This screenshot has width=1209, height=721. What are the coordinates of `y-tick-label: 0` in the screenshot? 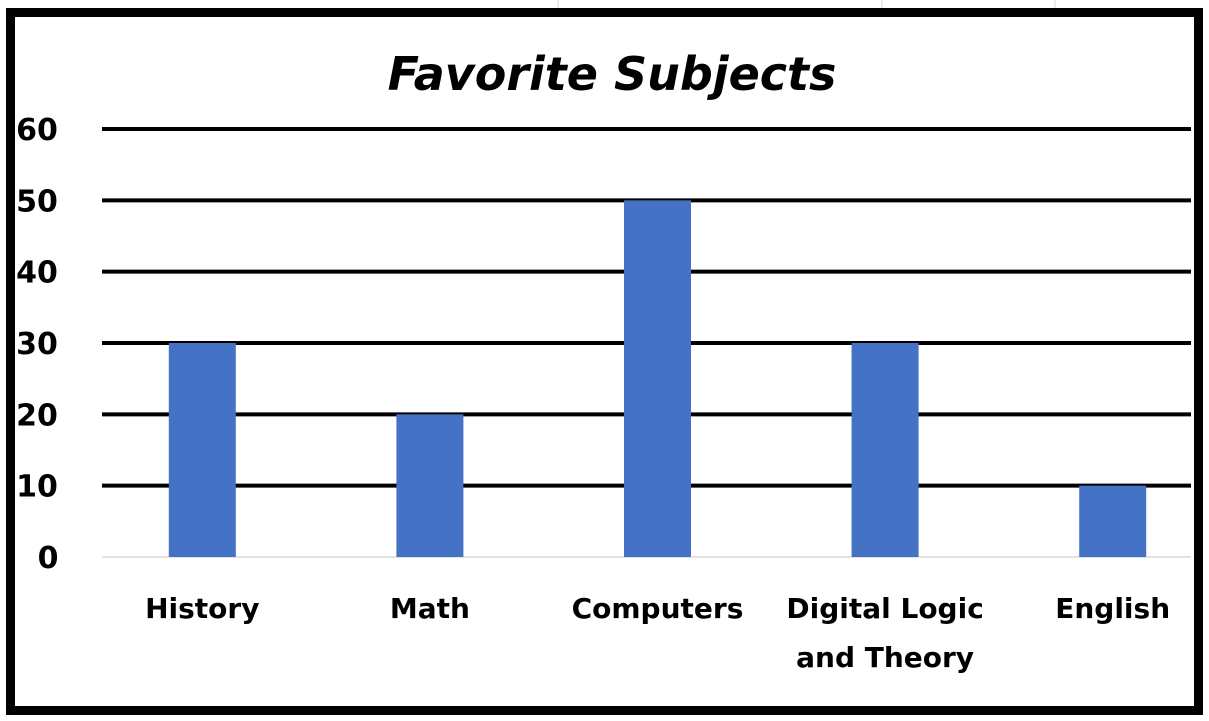 It's located at (48, 558).